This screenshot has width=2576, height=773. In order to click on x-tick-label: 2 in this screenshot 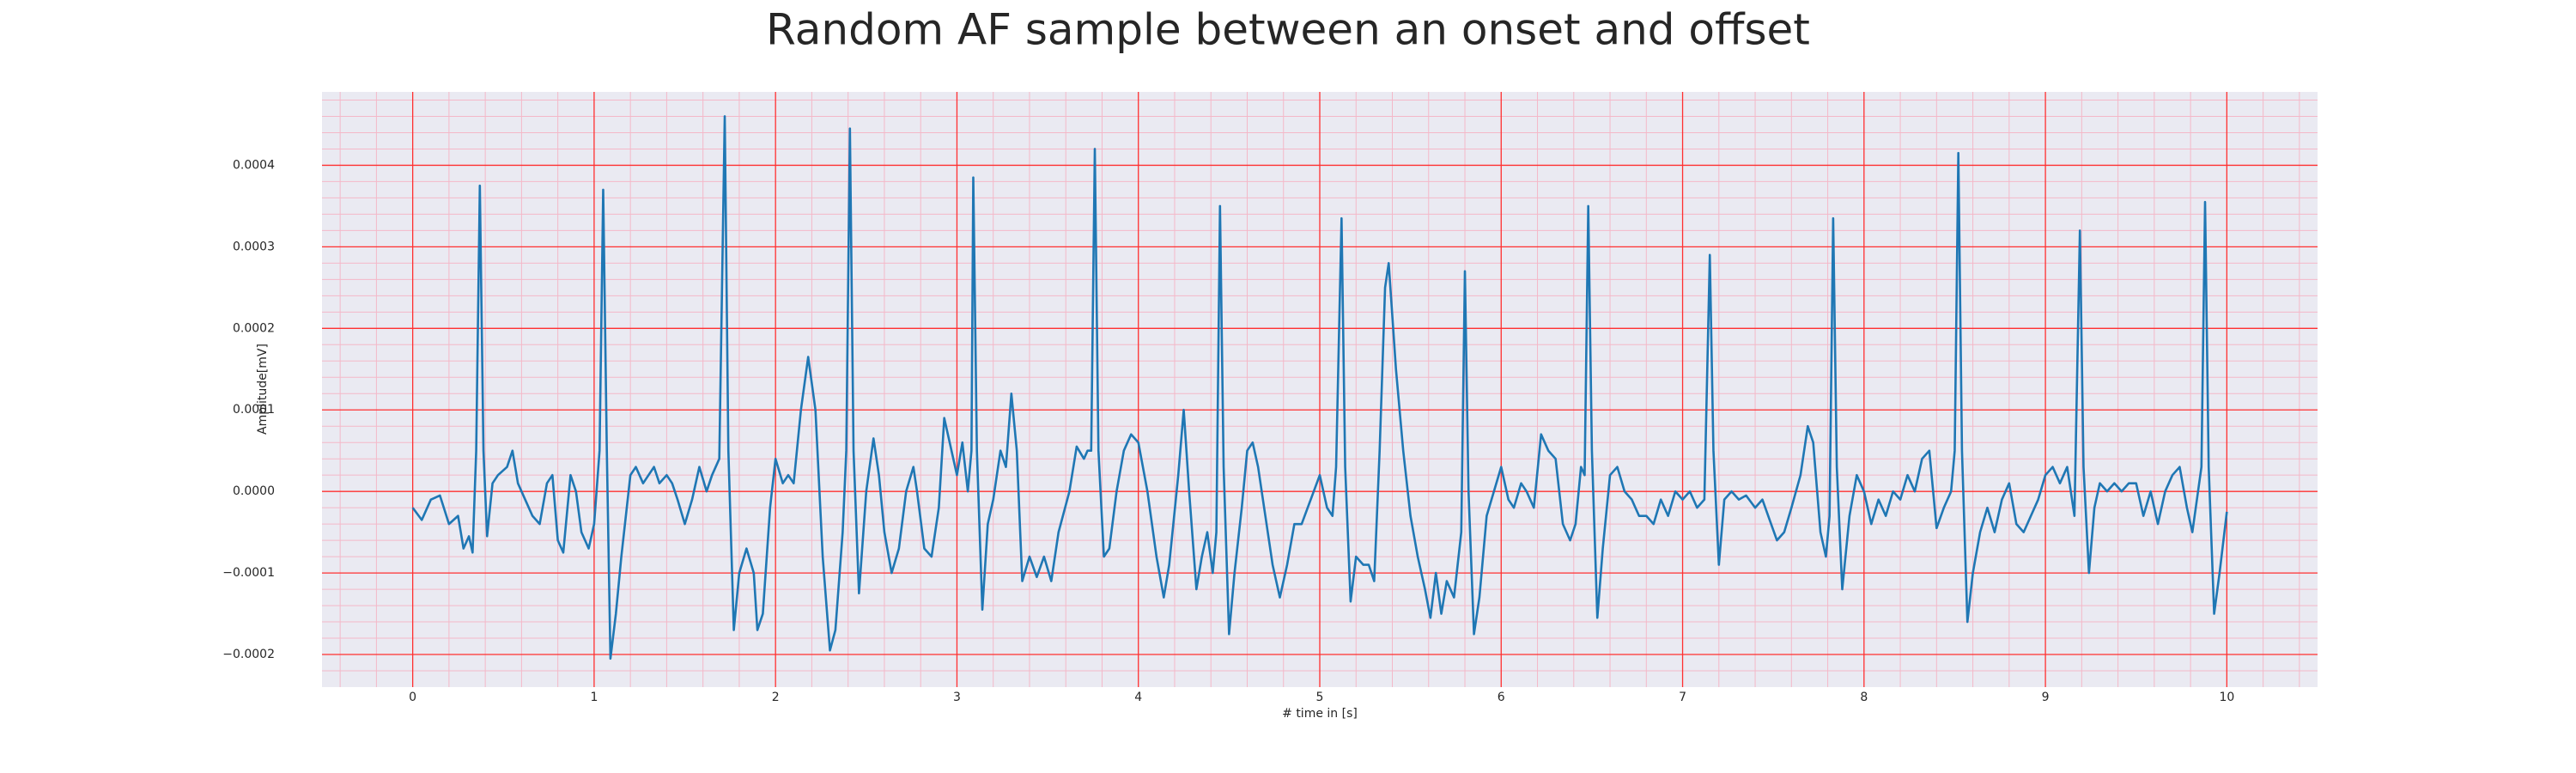, I will do `click(776, 697)`.